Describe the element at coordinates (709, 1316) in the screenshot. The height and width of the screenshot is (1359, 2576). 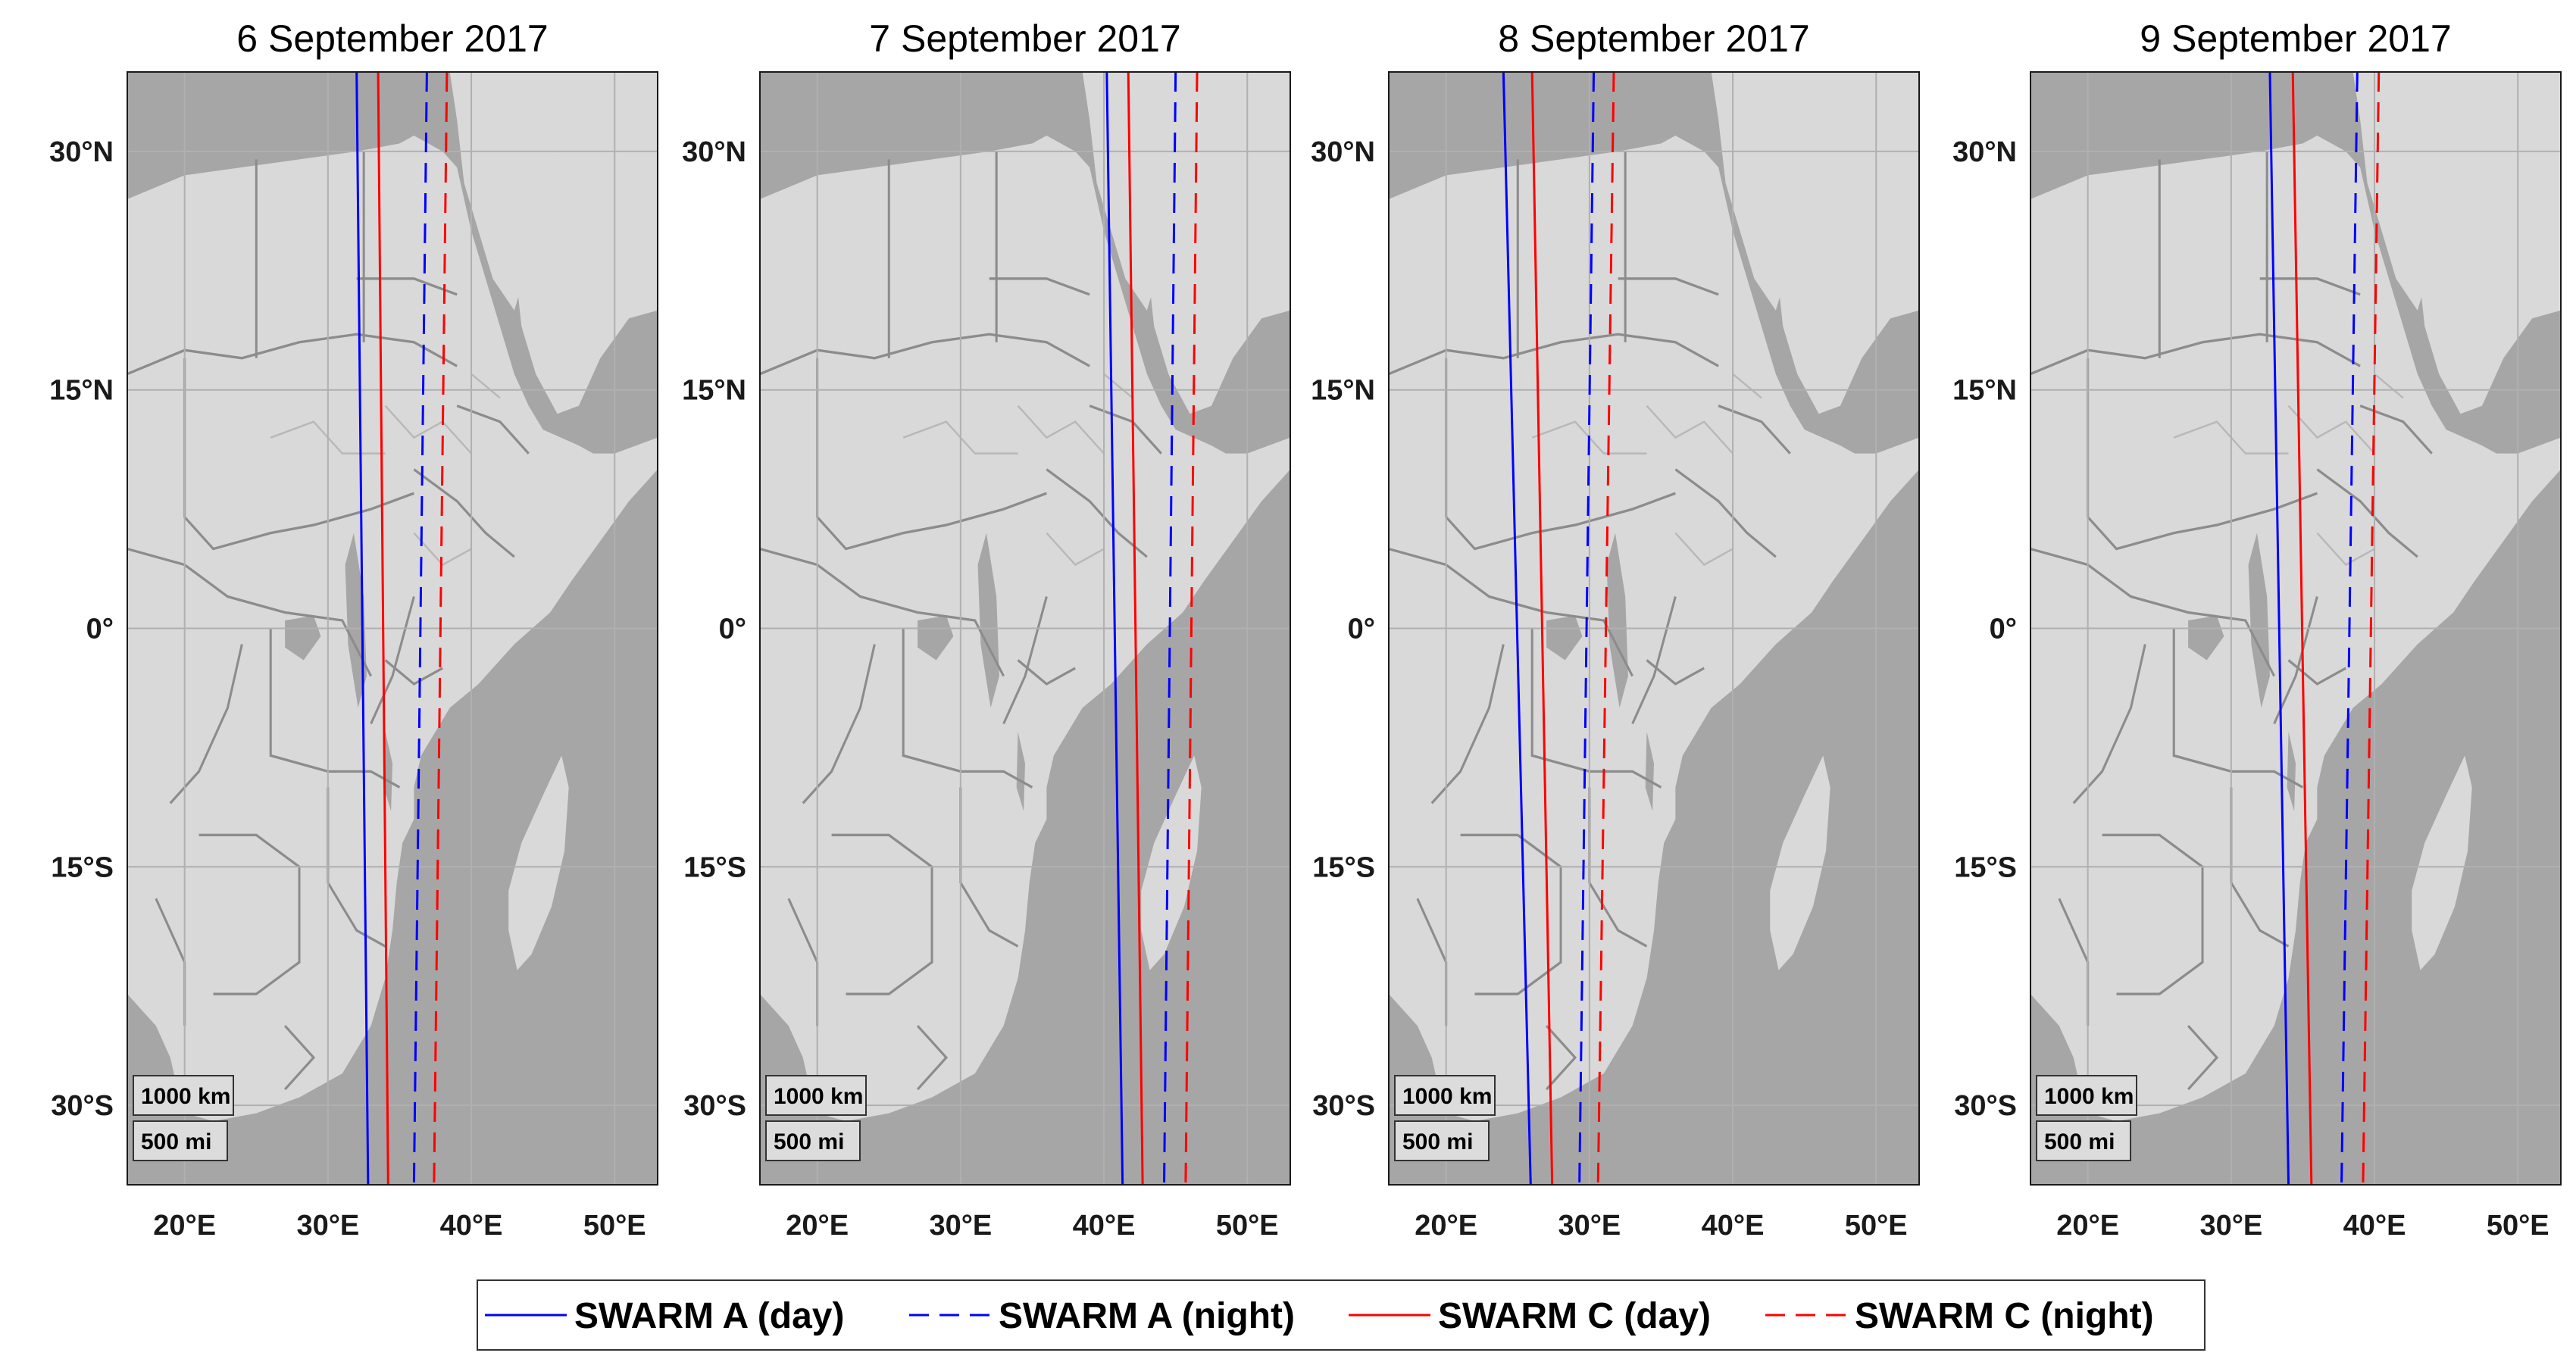
I see `legend-label-swarm-a-day: SWARM A (day)` at that location.